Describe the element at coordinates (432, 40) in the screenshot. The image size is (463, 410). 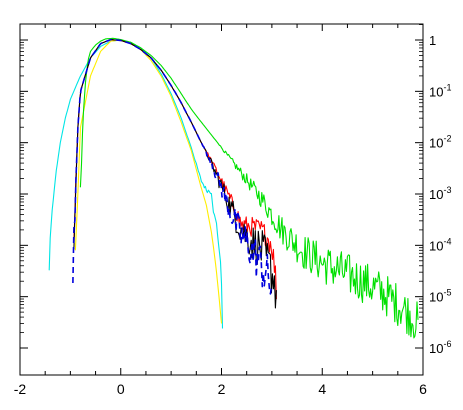
I see `y-tick-label: 1` at that location.